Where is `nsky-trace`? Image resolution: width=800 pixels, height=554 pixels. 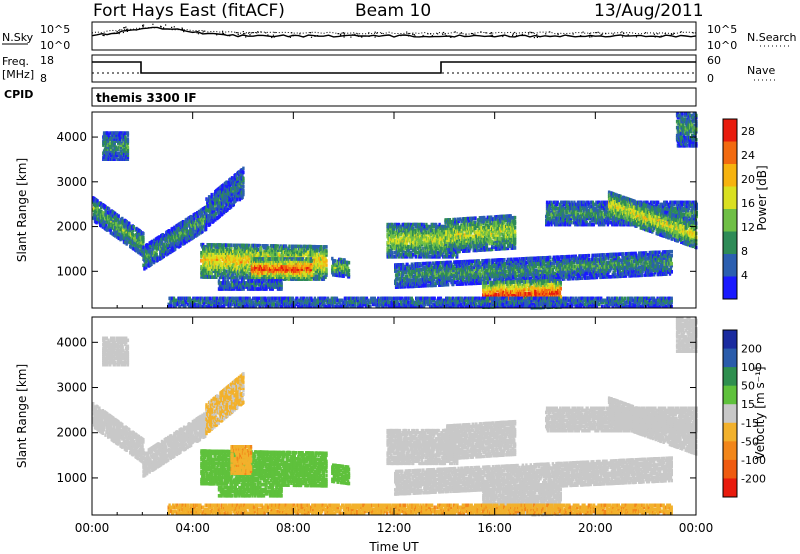
nsky-trace is located at coordinates (394, 32).